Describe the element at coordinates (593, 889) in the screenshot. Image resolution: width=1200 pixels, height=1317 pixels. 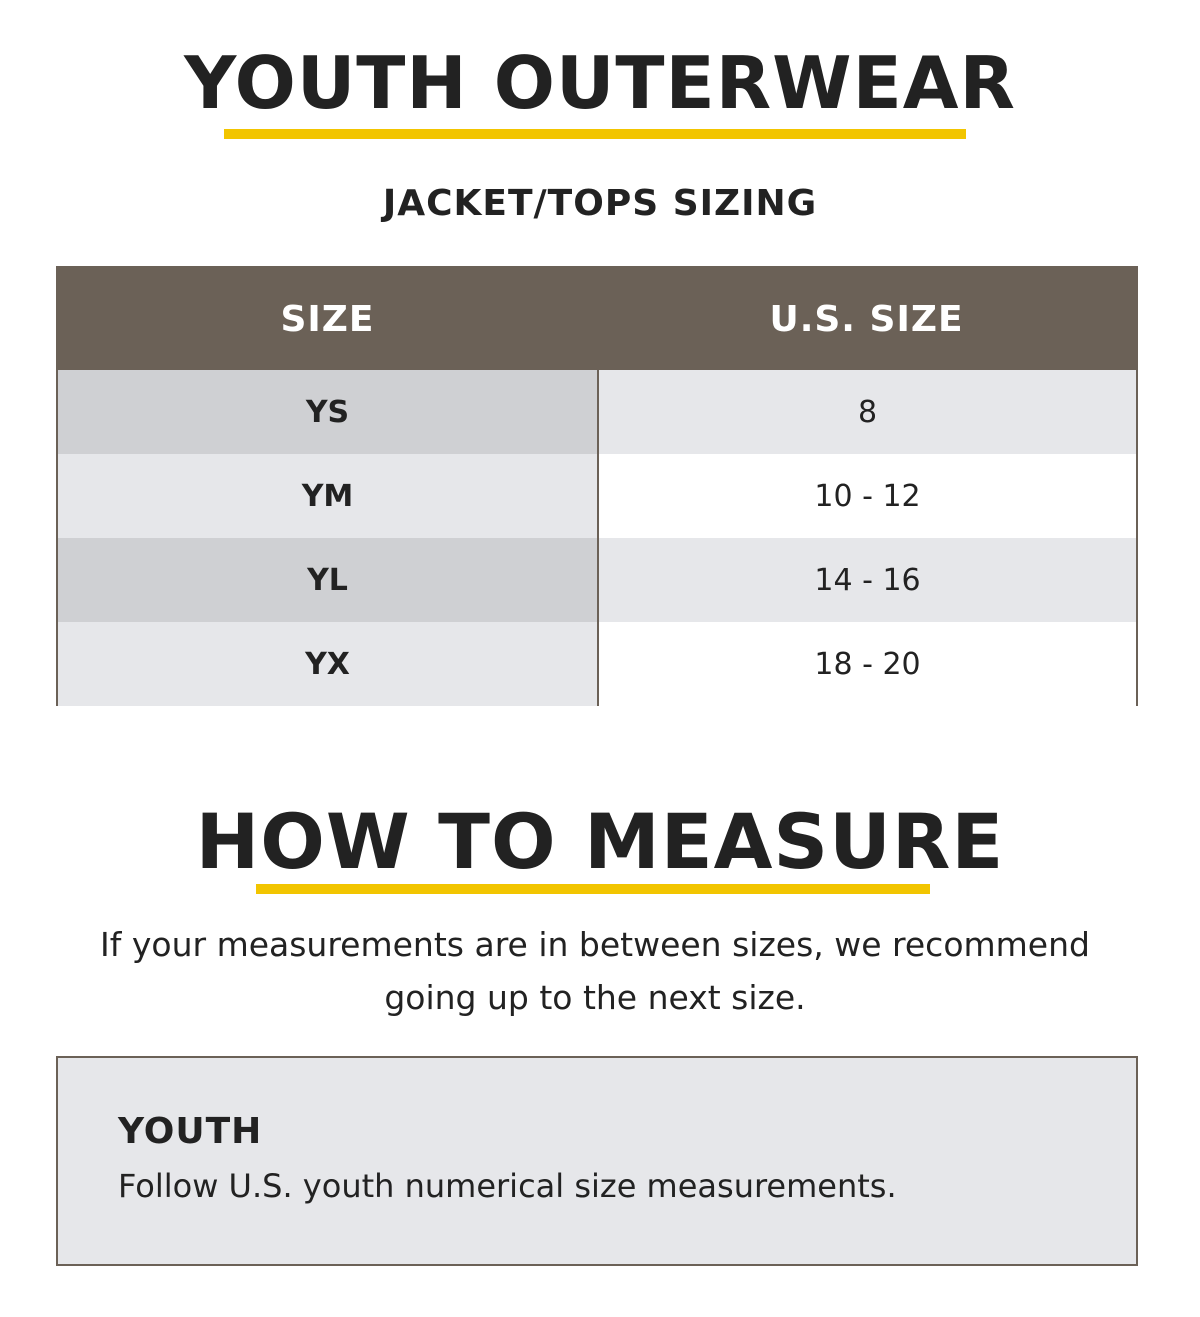
I see `measure-title-underline` at that location.